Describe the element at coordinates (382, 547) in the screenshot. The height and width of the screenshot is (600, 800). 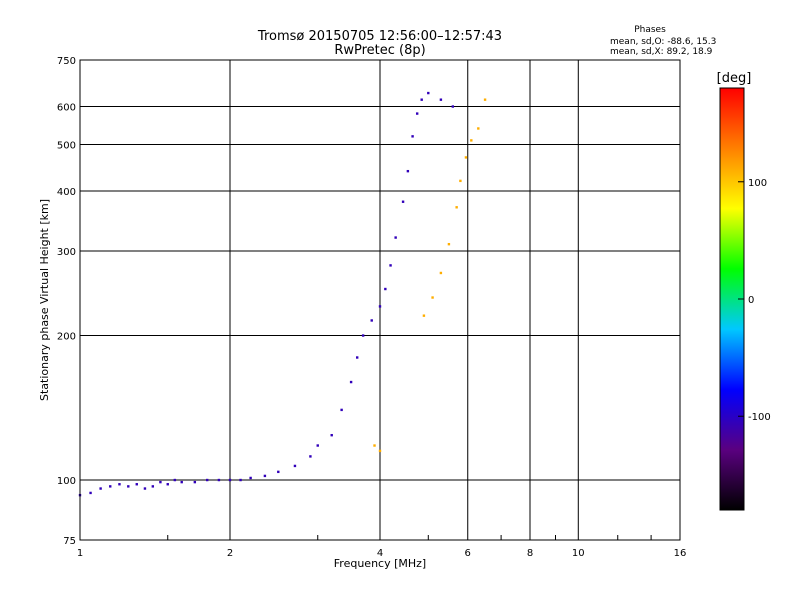
I see `x-axis: 1 2 4 6 8 10 16` at that location.